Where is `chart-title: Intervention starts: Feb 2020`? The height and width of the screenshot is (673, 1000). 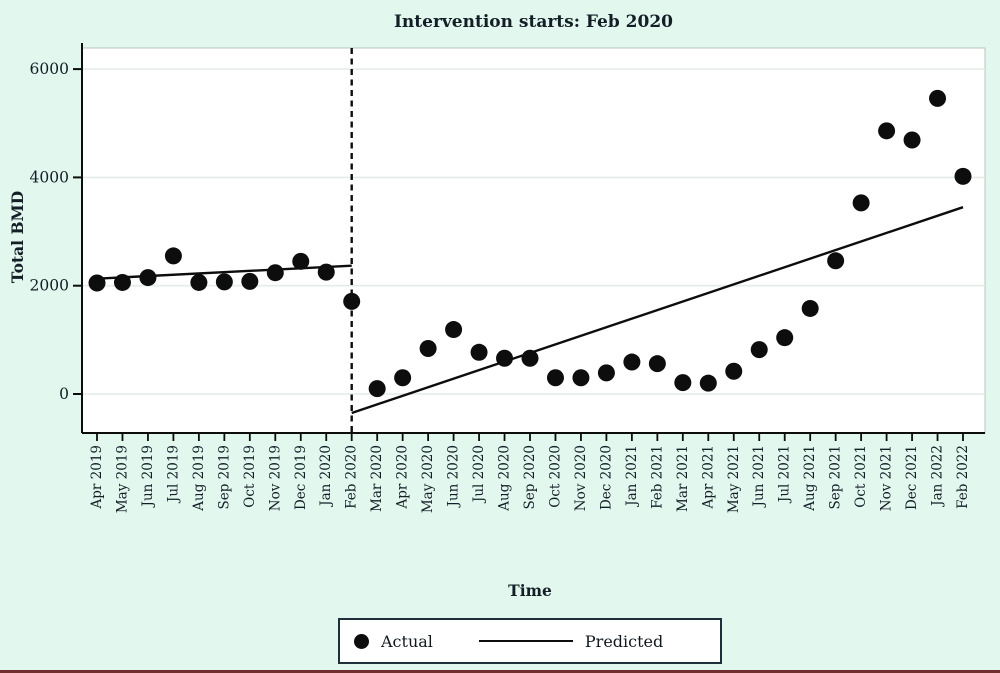 chart-title: Intervention starts: Feb 2020 is located at coordinates (533, 22).